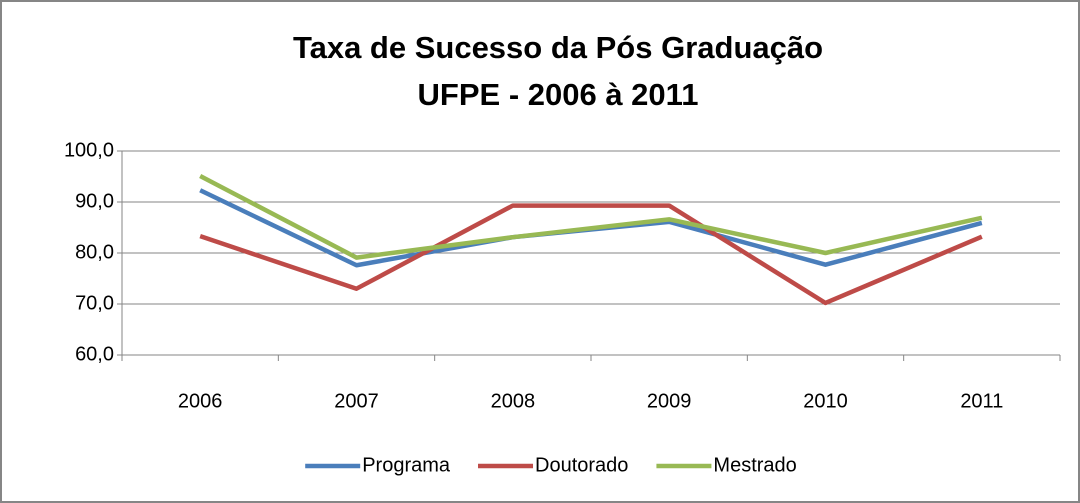  What do you see at coordinates (513, 401) in the screenshot?
I see `x-tick-label: 2008` at bounding box center [513, 401].